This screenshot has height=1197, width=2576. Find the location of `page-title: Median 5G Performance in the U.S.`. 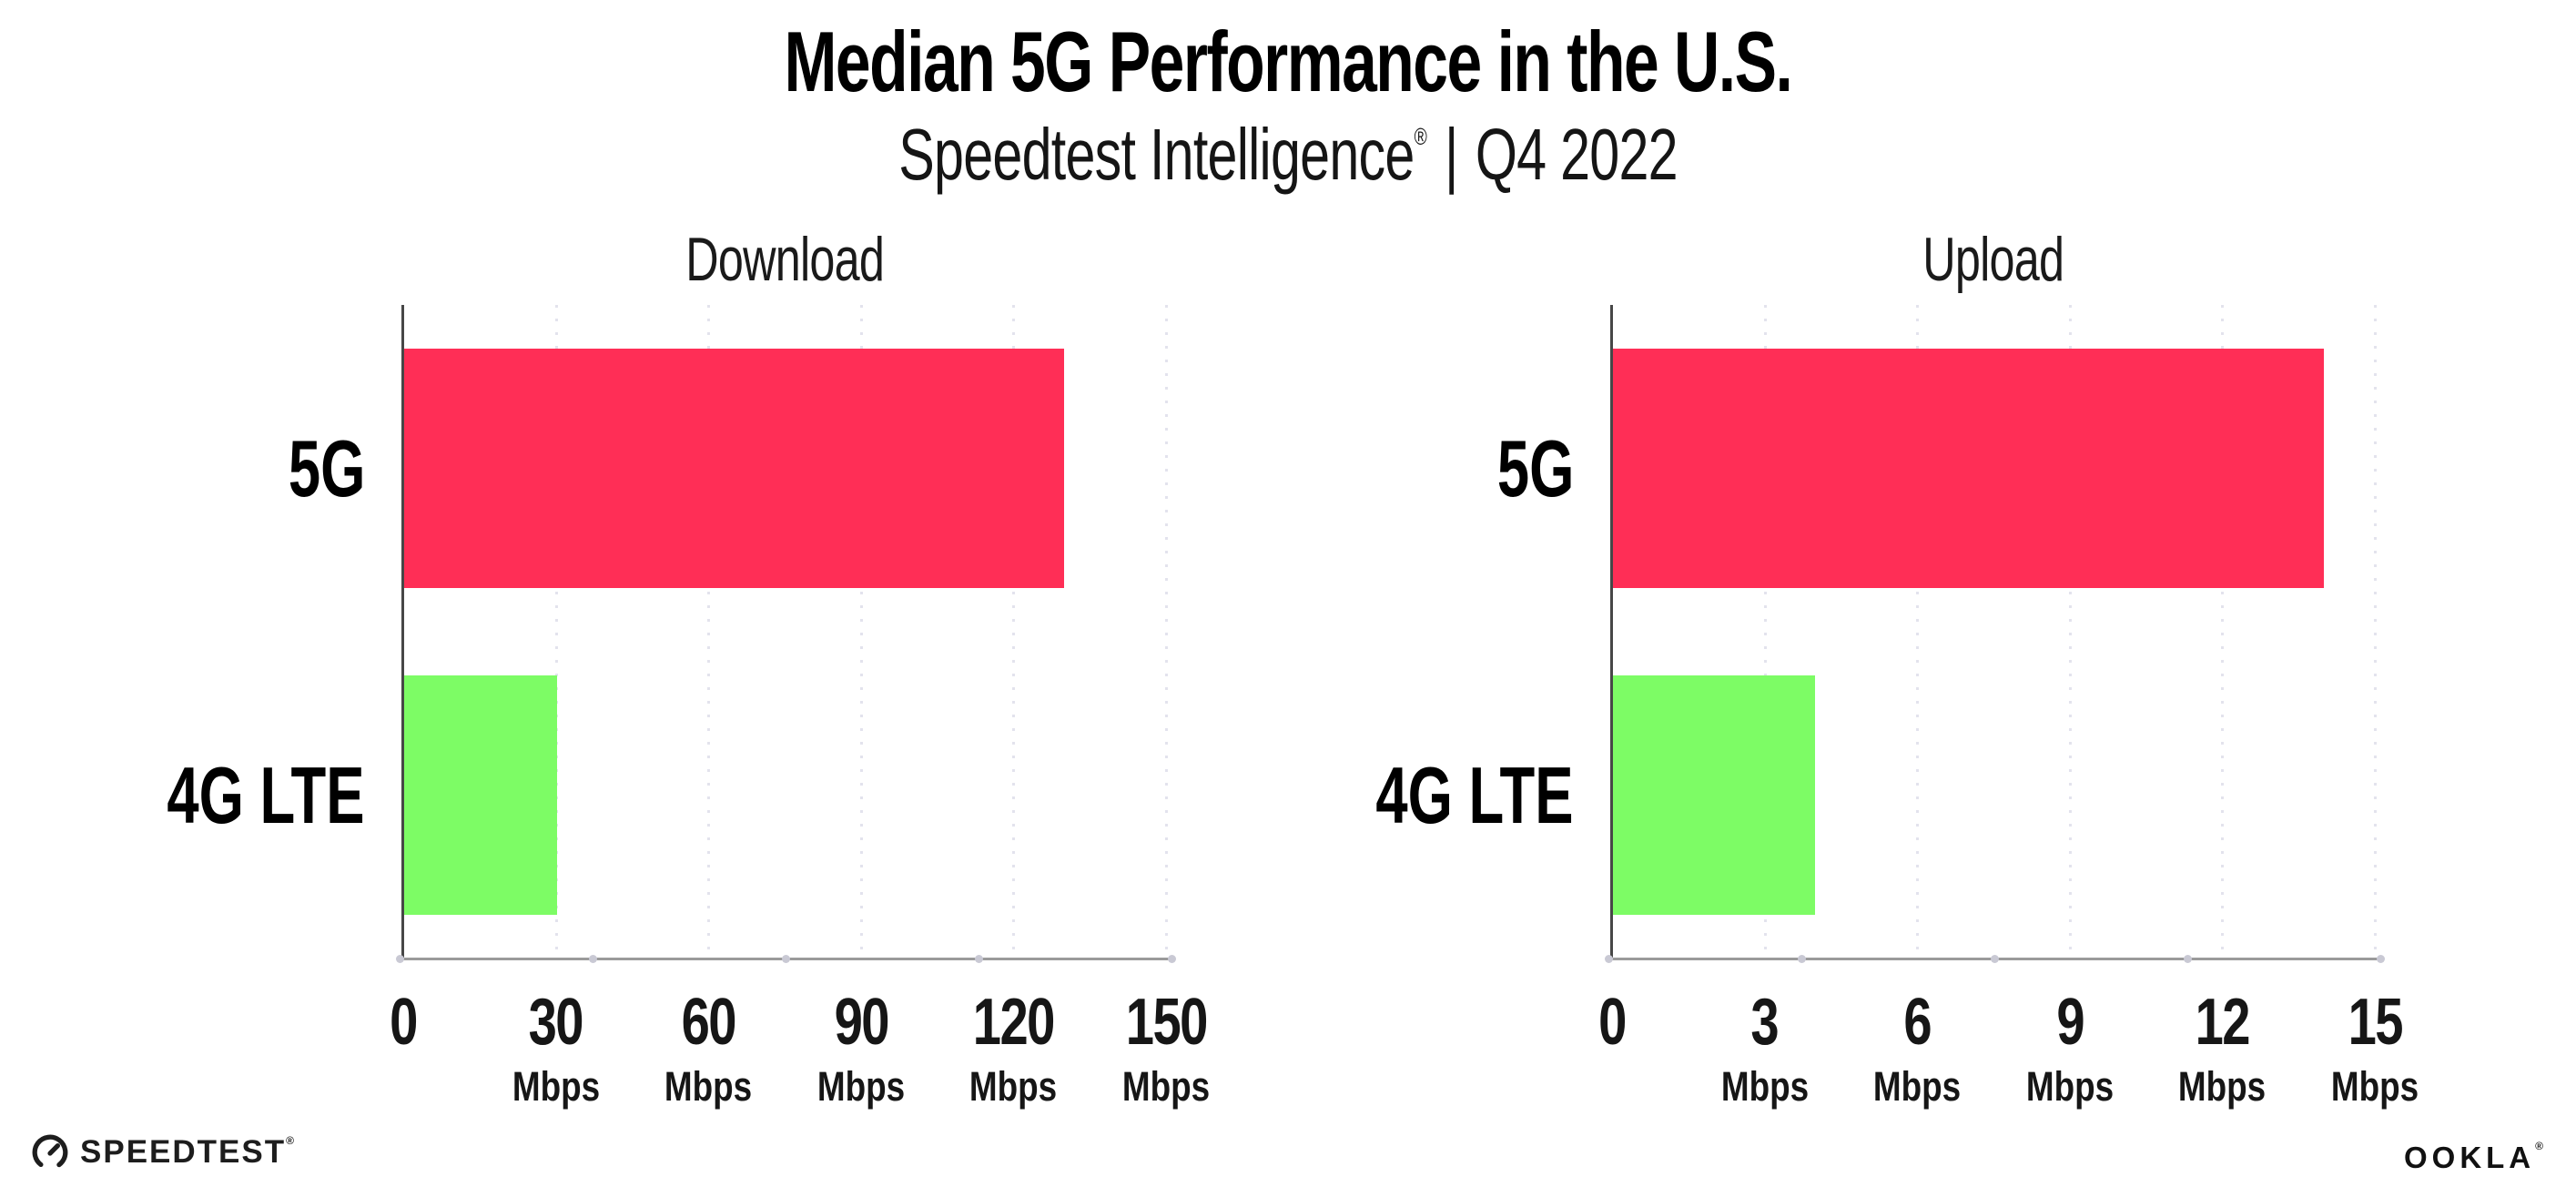

page-title: Median 5G Performance in the U.S. is located at coordinates (1288, 62).